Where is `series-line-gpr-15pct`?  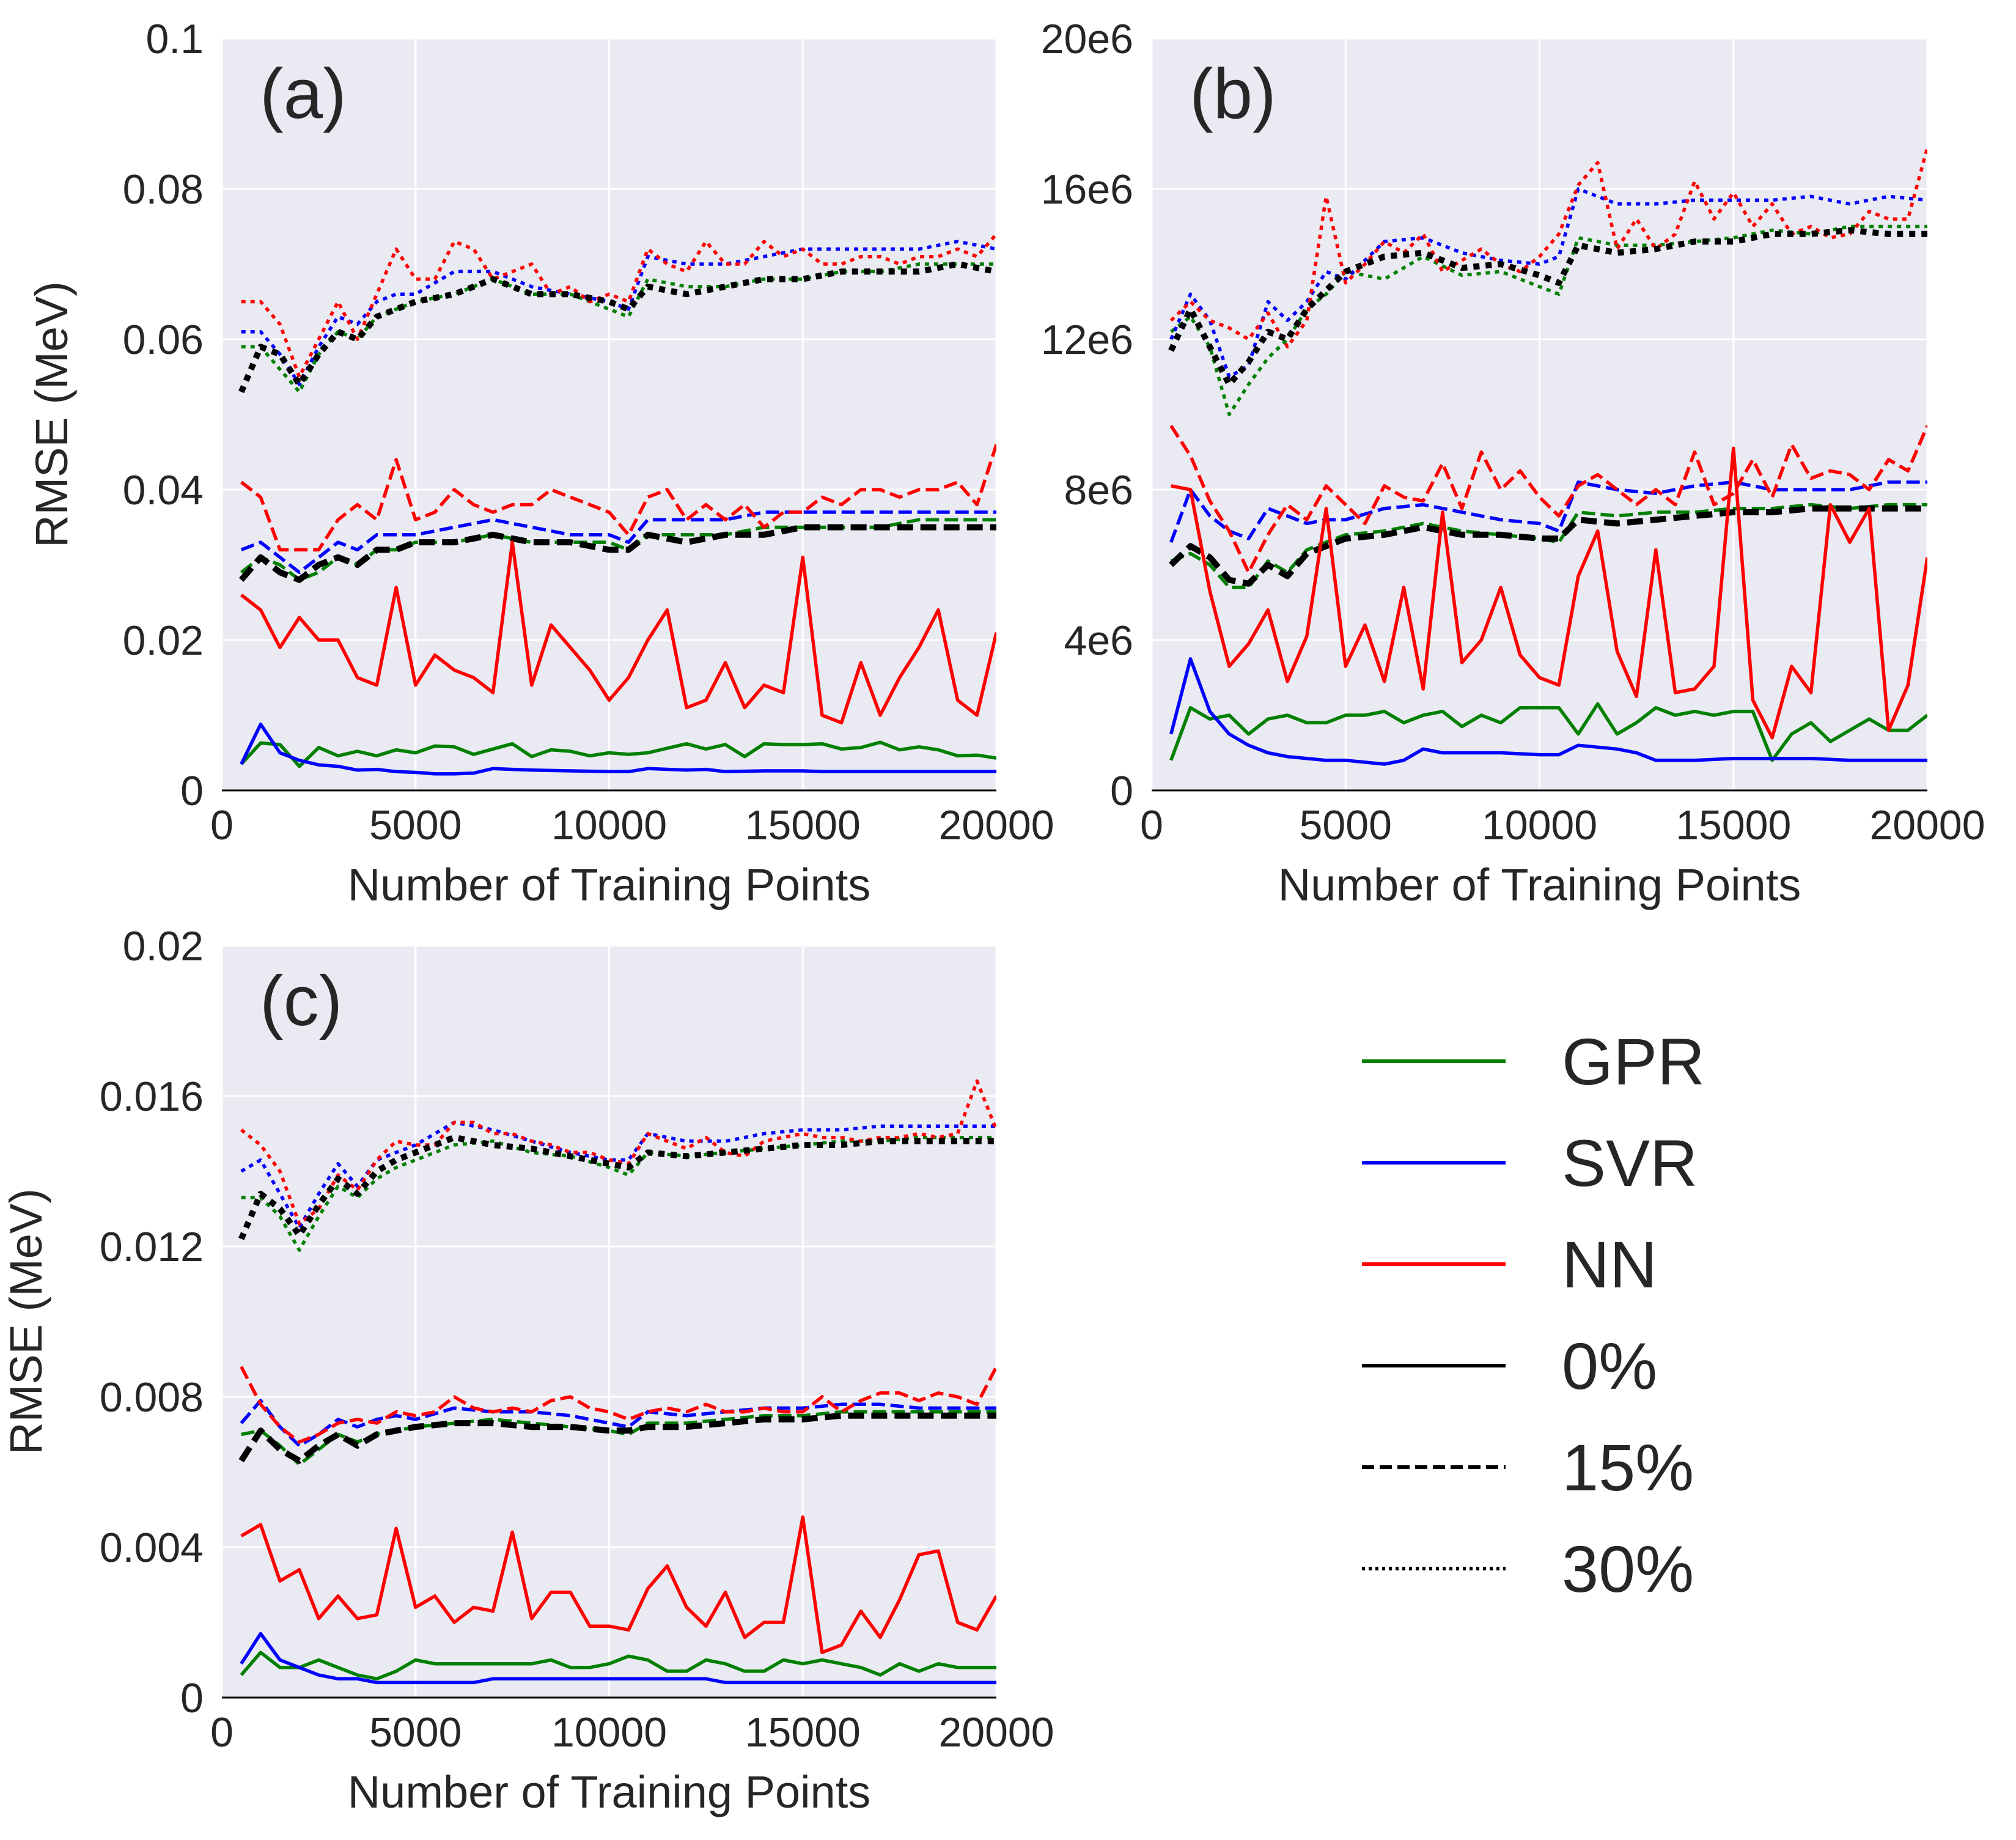
series-line-gpr-15pct is located at coordinates (618, 1438).